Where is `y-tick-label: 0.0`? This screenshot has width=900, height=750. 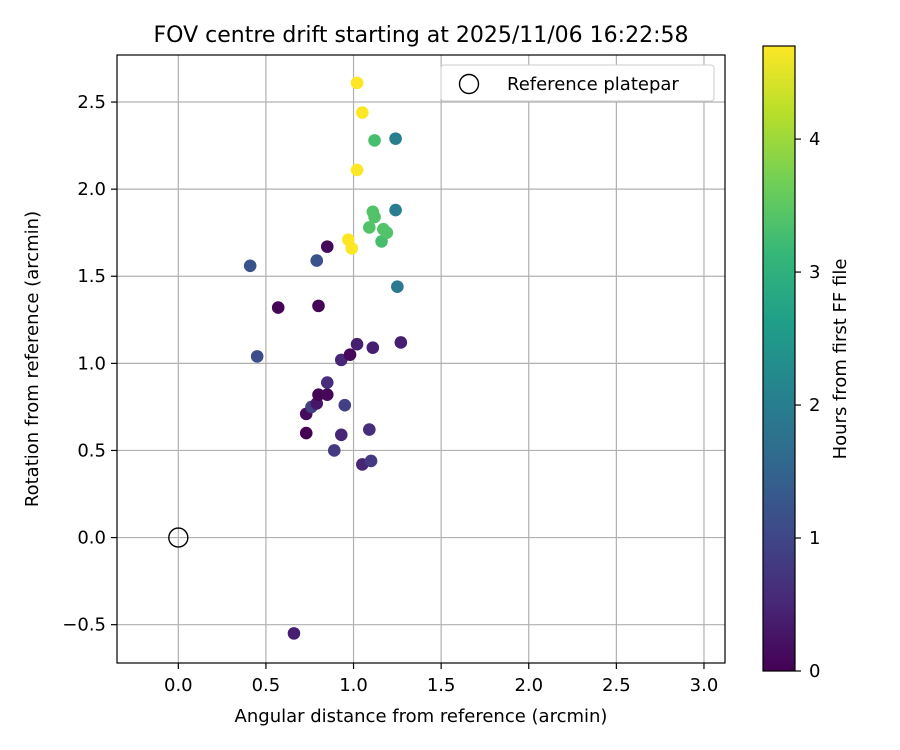 y-tick-label: 0.0 is located at coordinates (91, 538).